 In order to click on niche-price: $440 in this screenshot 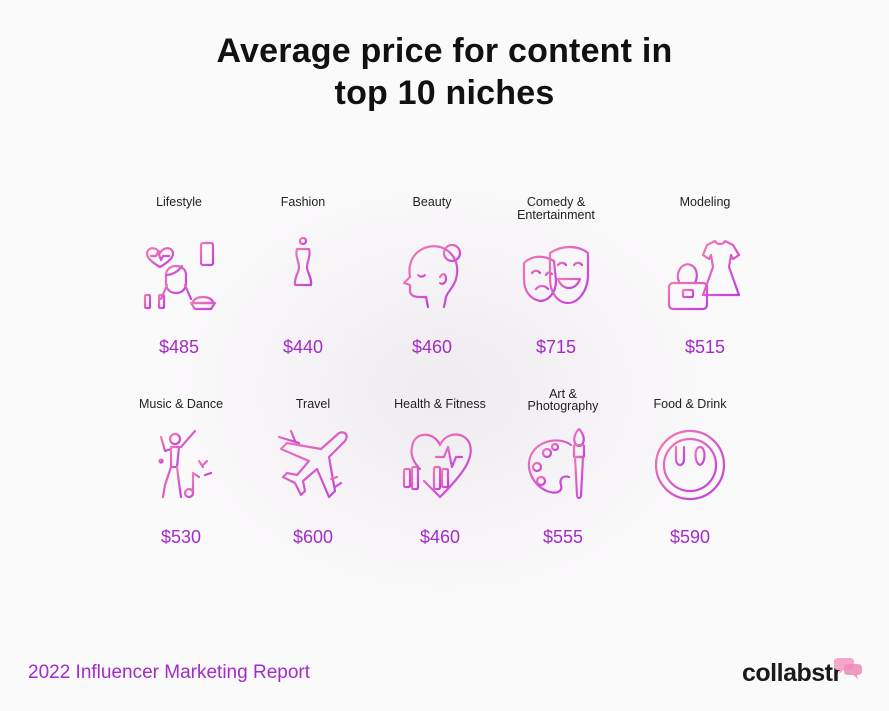, I will do `click(303, 347)`.